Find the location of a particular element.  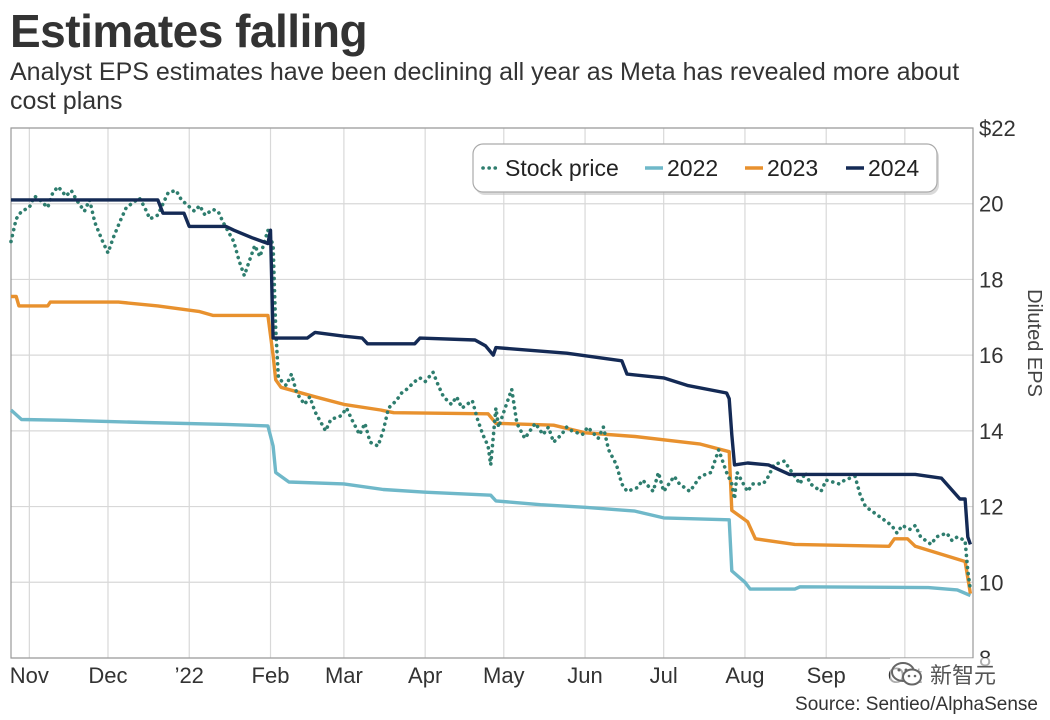

x-tick-label: Jun is located at coordinates (584, 675).